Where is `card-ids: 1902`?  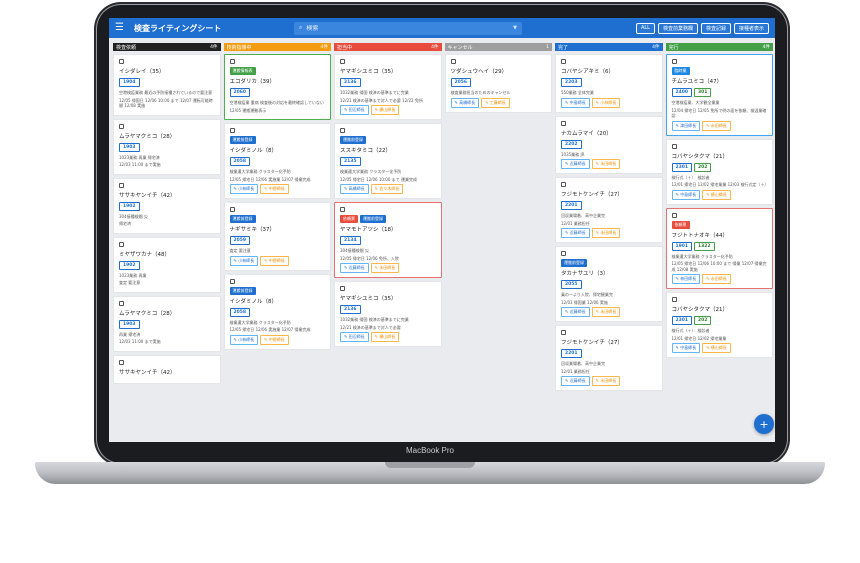 card-ids: 1902 is located at coordinates (167, 265).